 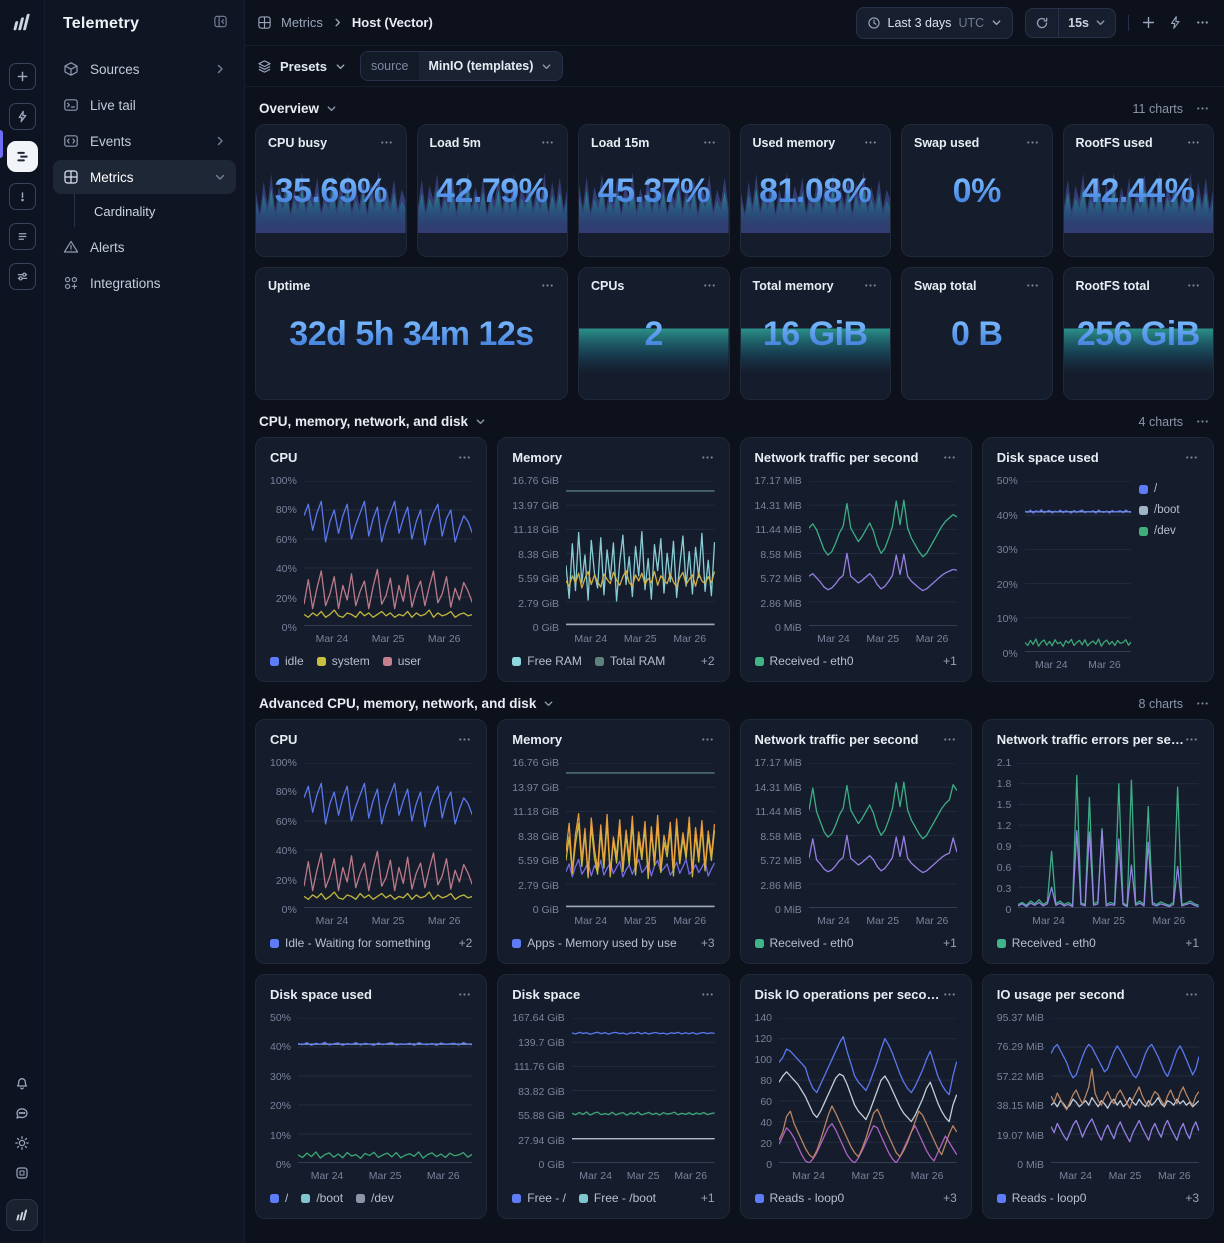 I want to click on notifications-bell-icon, so click(x=22, y=1083).